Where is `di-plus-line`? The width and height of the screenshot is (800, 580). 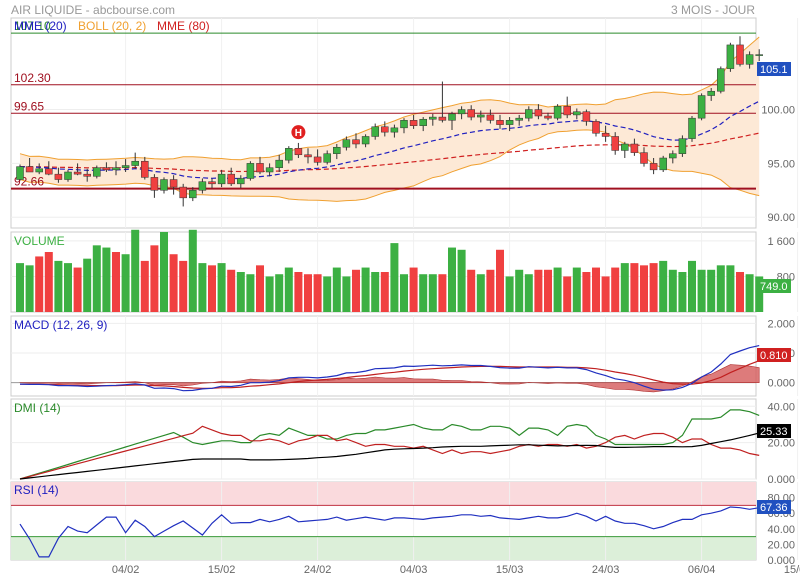 di-plus-line is located at coordinates (389, 444).